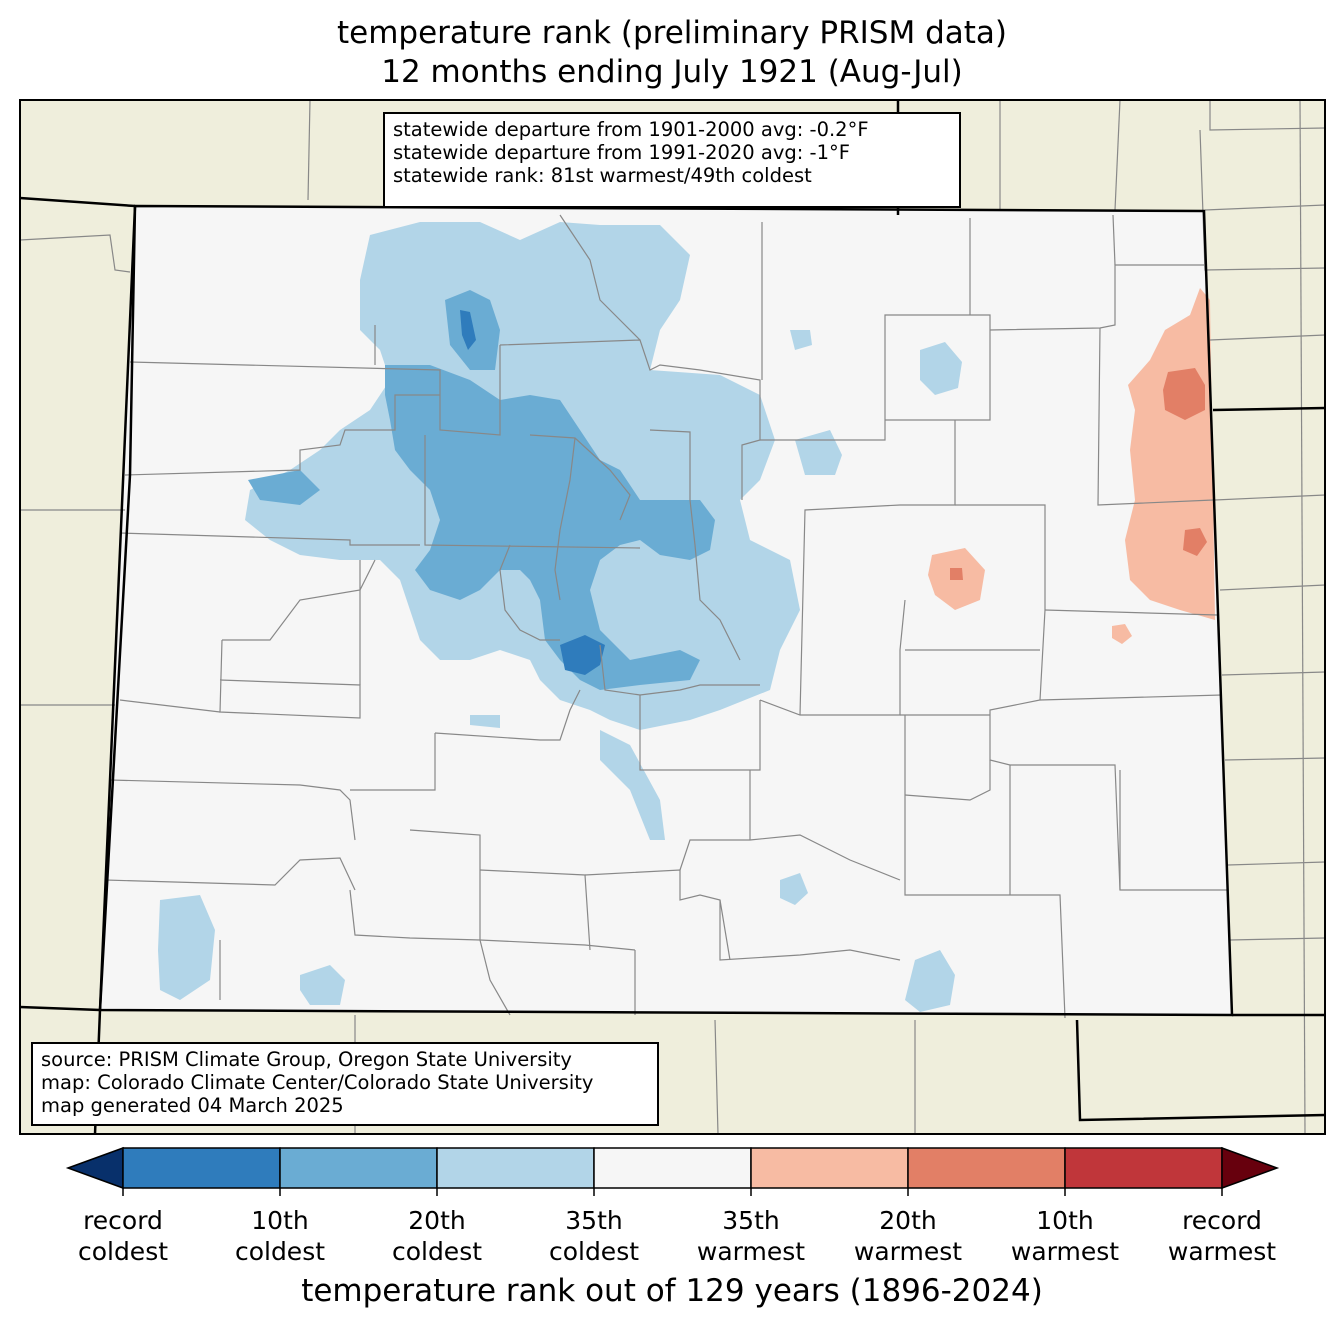 The height and width of the screenshot is (1332, 1344). I want to click on colorbar-label-35th-coldest: 35th coldest, so click(594, 1236).